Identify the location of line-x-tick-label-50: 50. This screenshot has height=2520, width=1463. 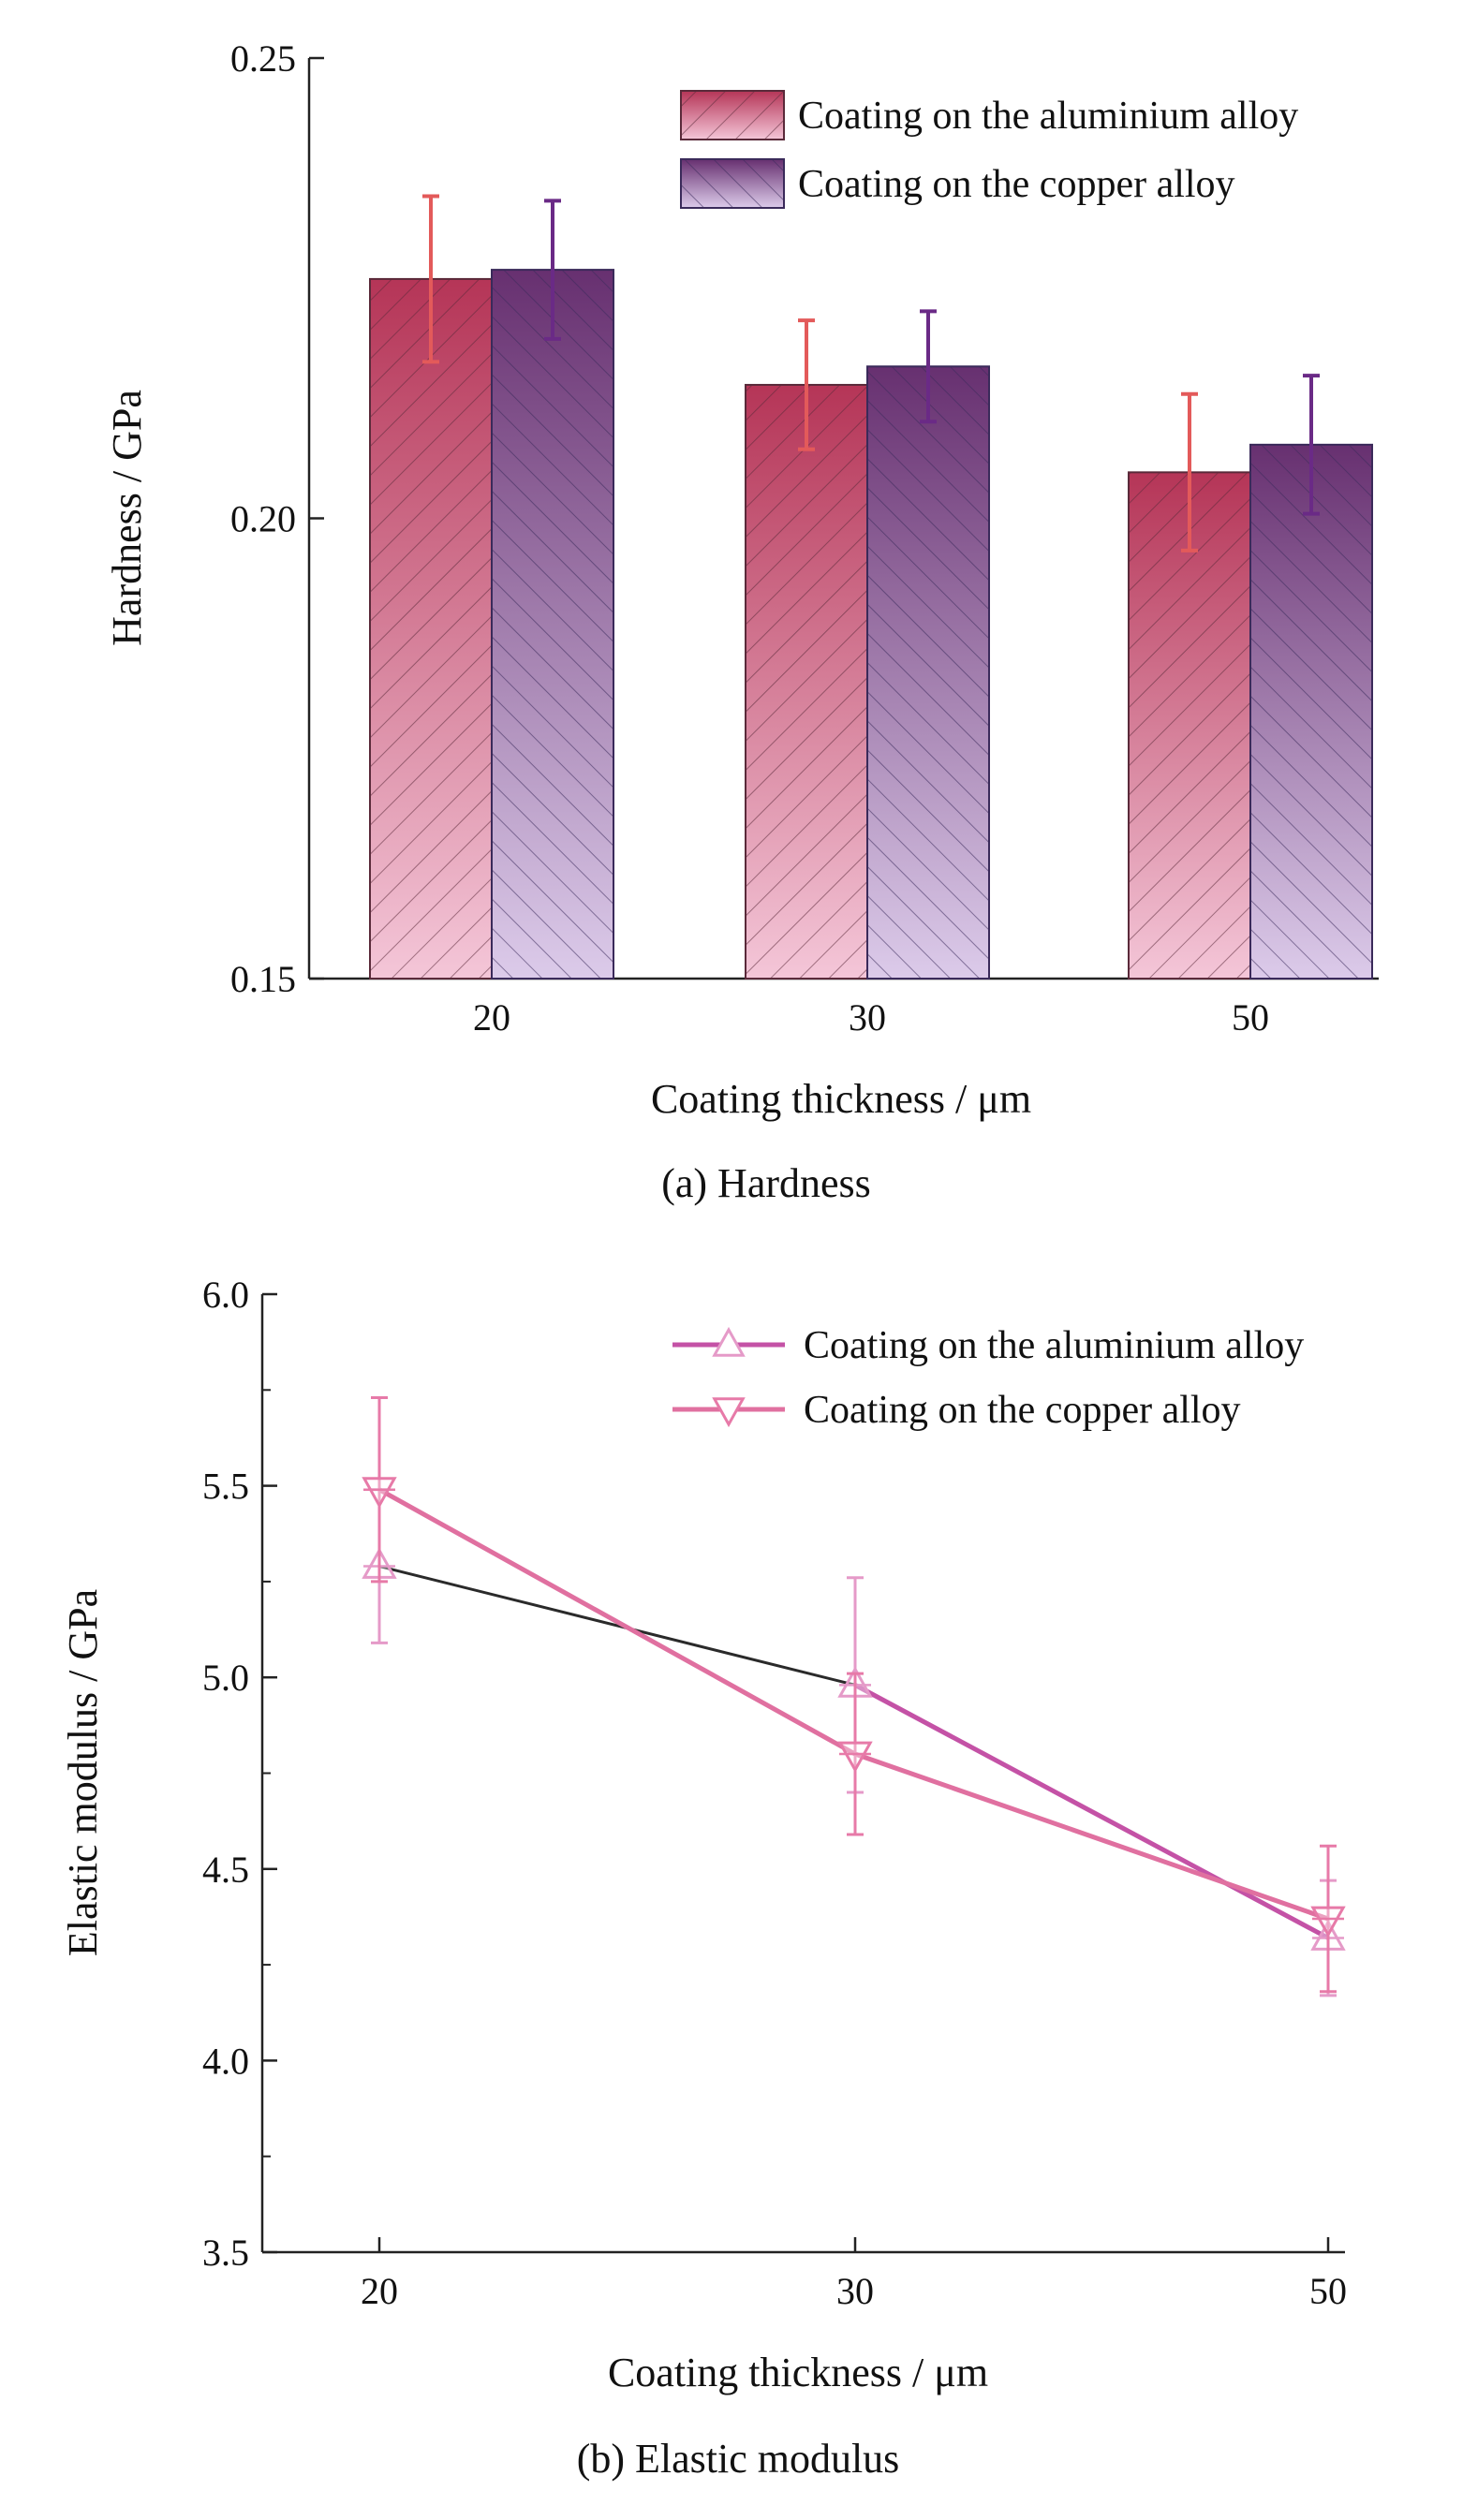
(1328, 2291).